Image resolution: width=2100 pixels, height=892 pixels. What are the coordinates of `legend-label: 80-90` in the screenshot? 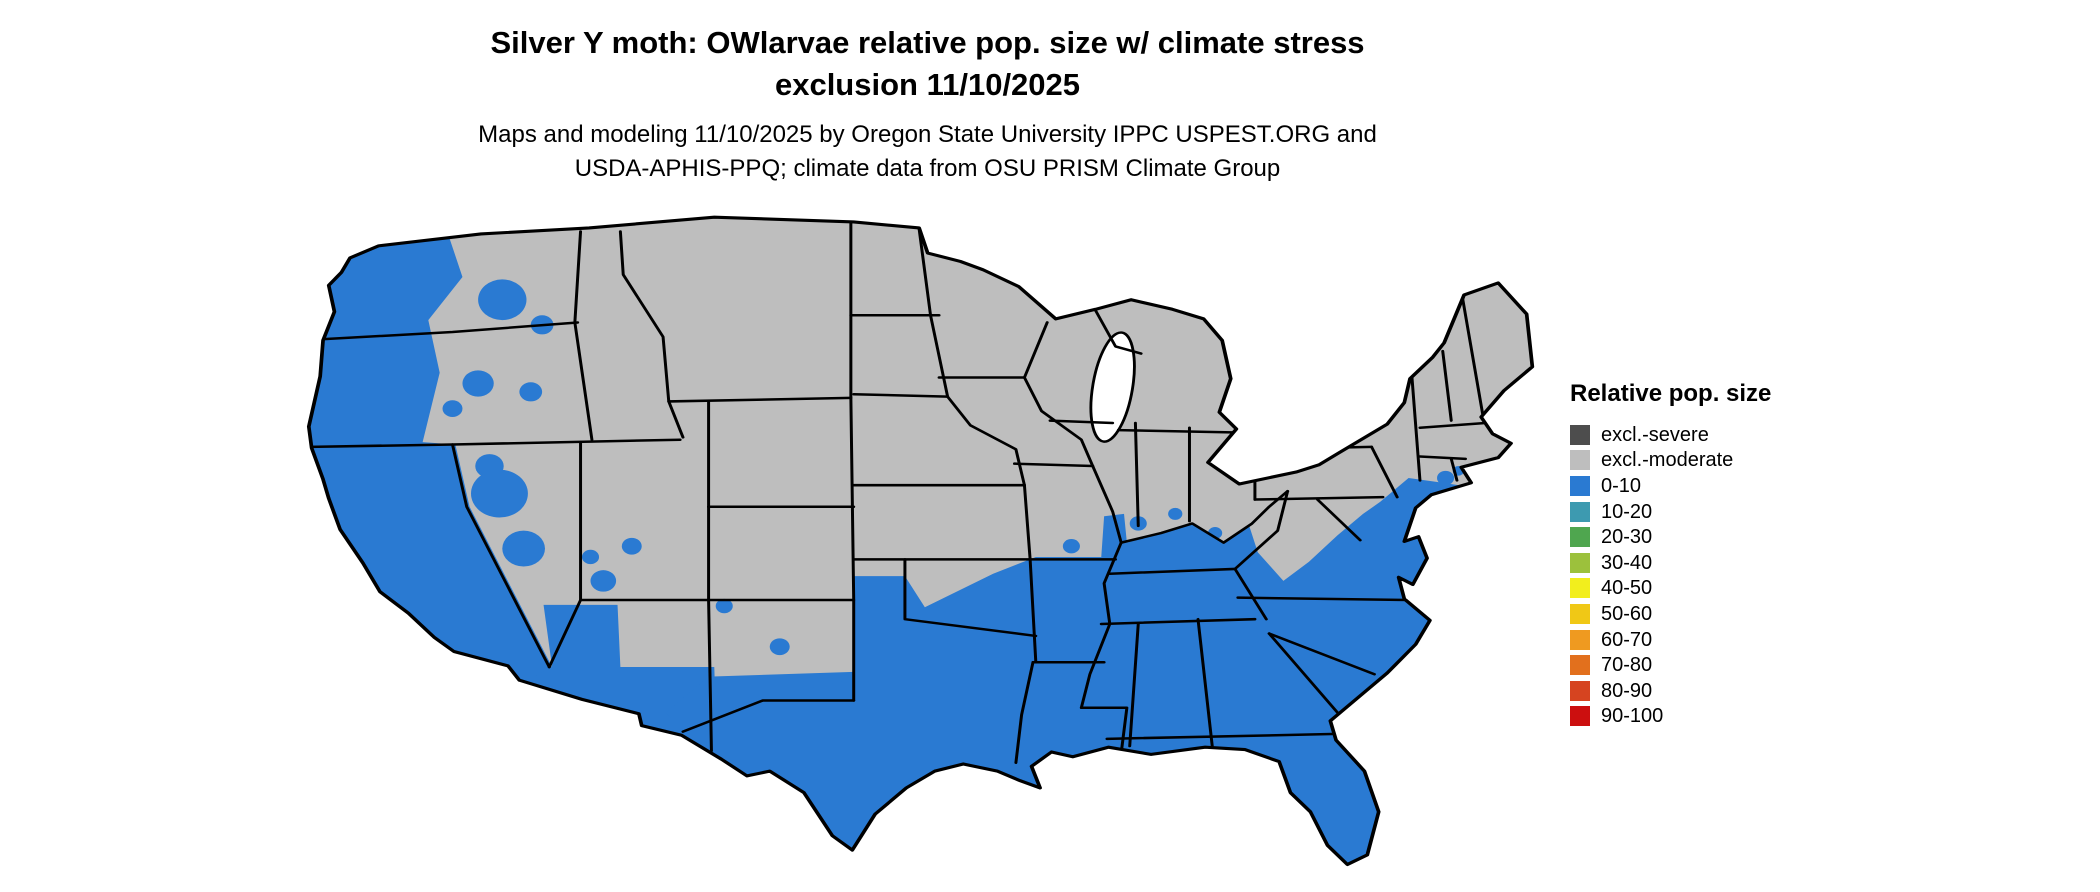 It's located at (1627, 690).